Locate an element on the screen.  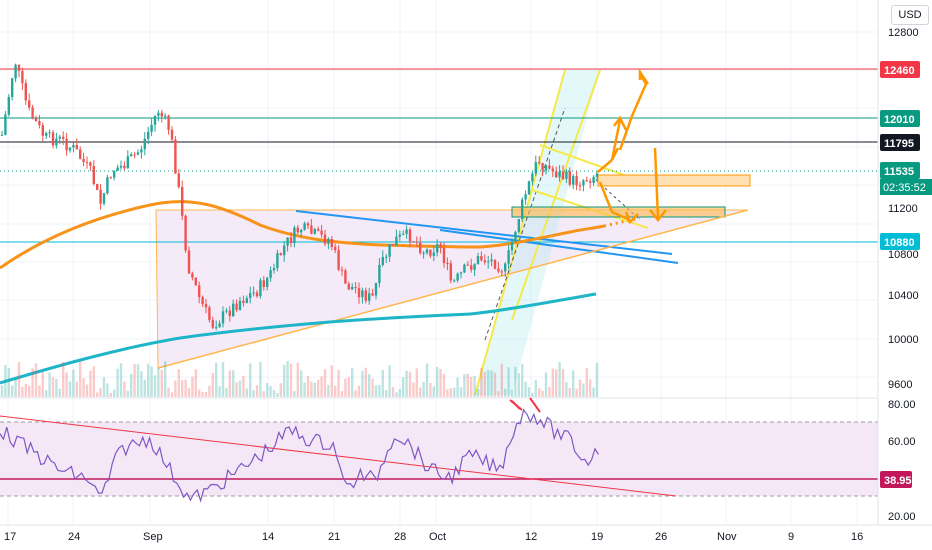
channel-line-left is located at coordinates (520, 232).